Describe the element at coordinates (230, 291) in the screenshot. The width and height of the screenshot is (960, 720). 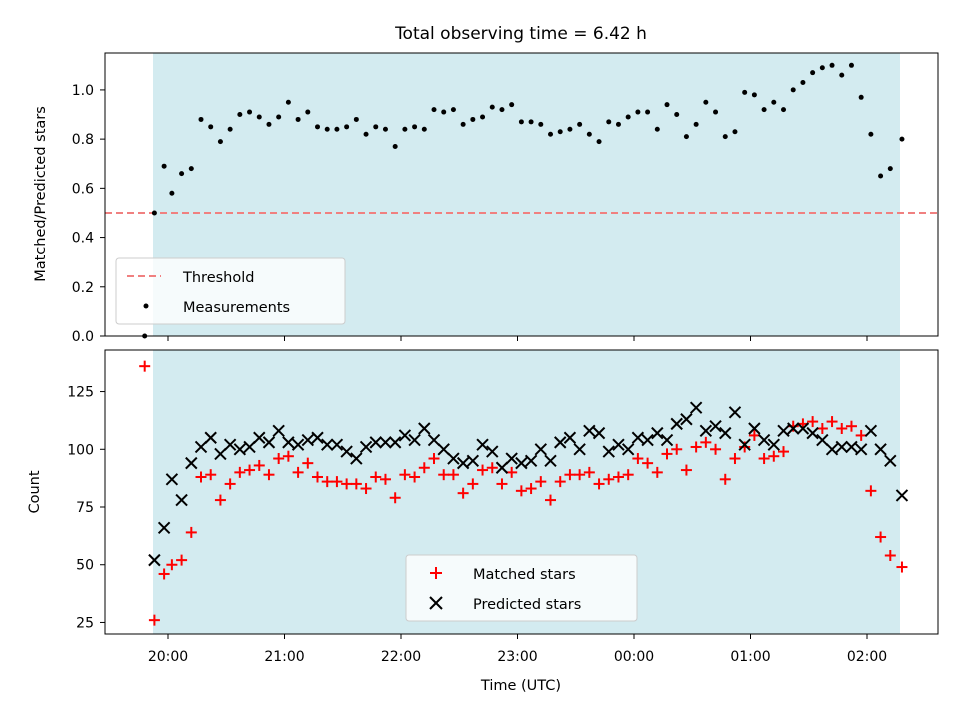
I see `ratio-legend-box` at that location.